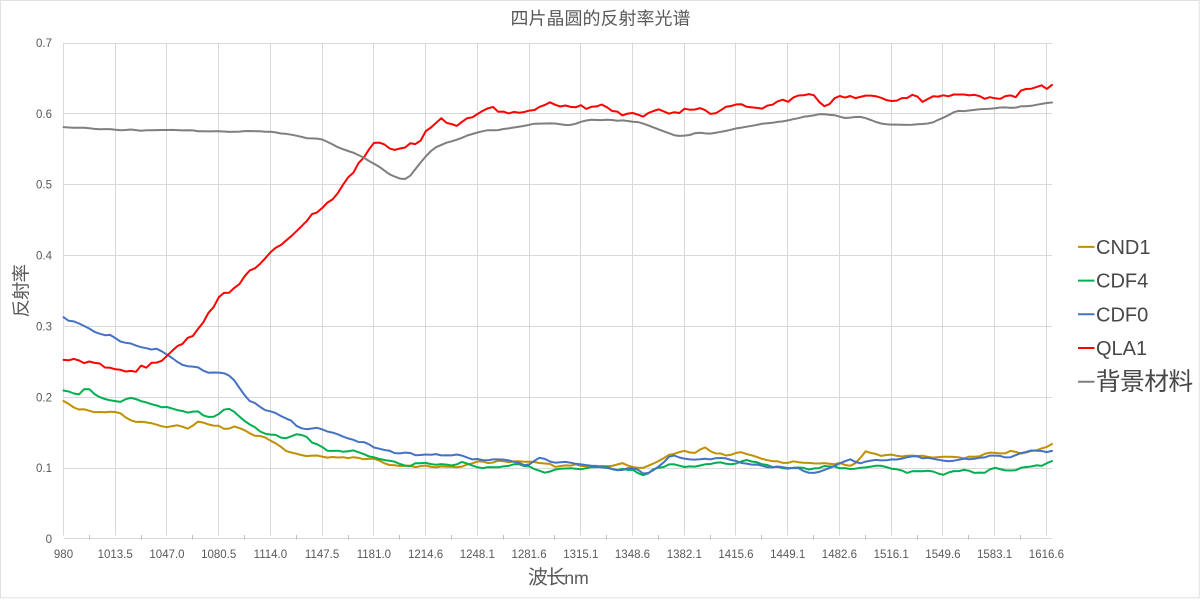  Describe the element at coordinates (787, 555) in the screenshot. I see `svg-text: 1449.1` at that location.